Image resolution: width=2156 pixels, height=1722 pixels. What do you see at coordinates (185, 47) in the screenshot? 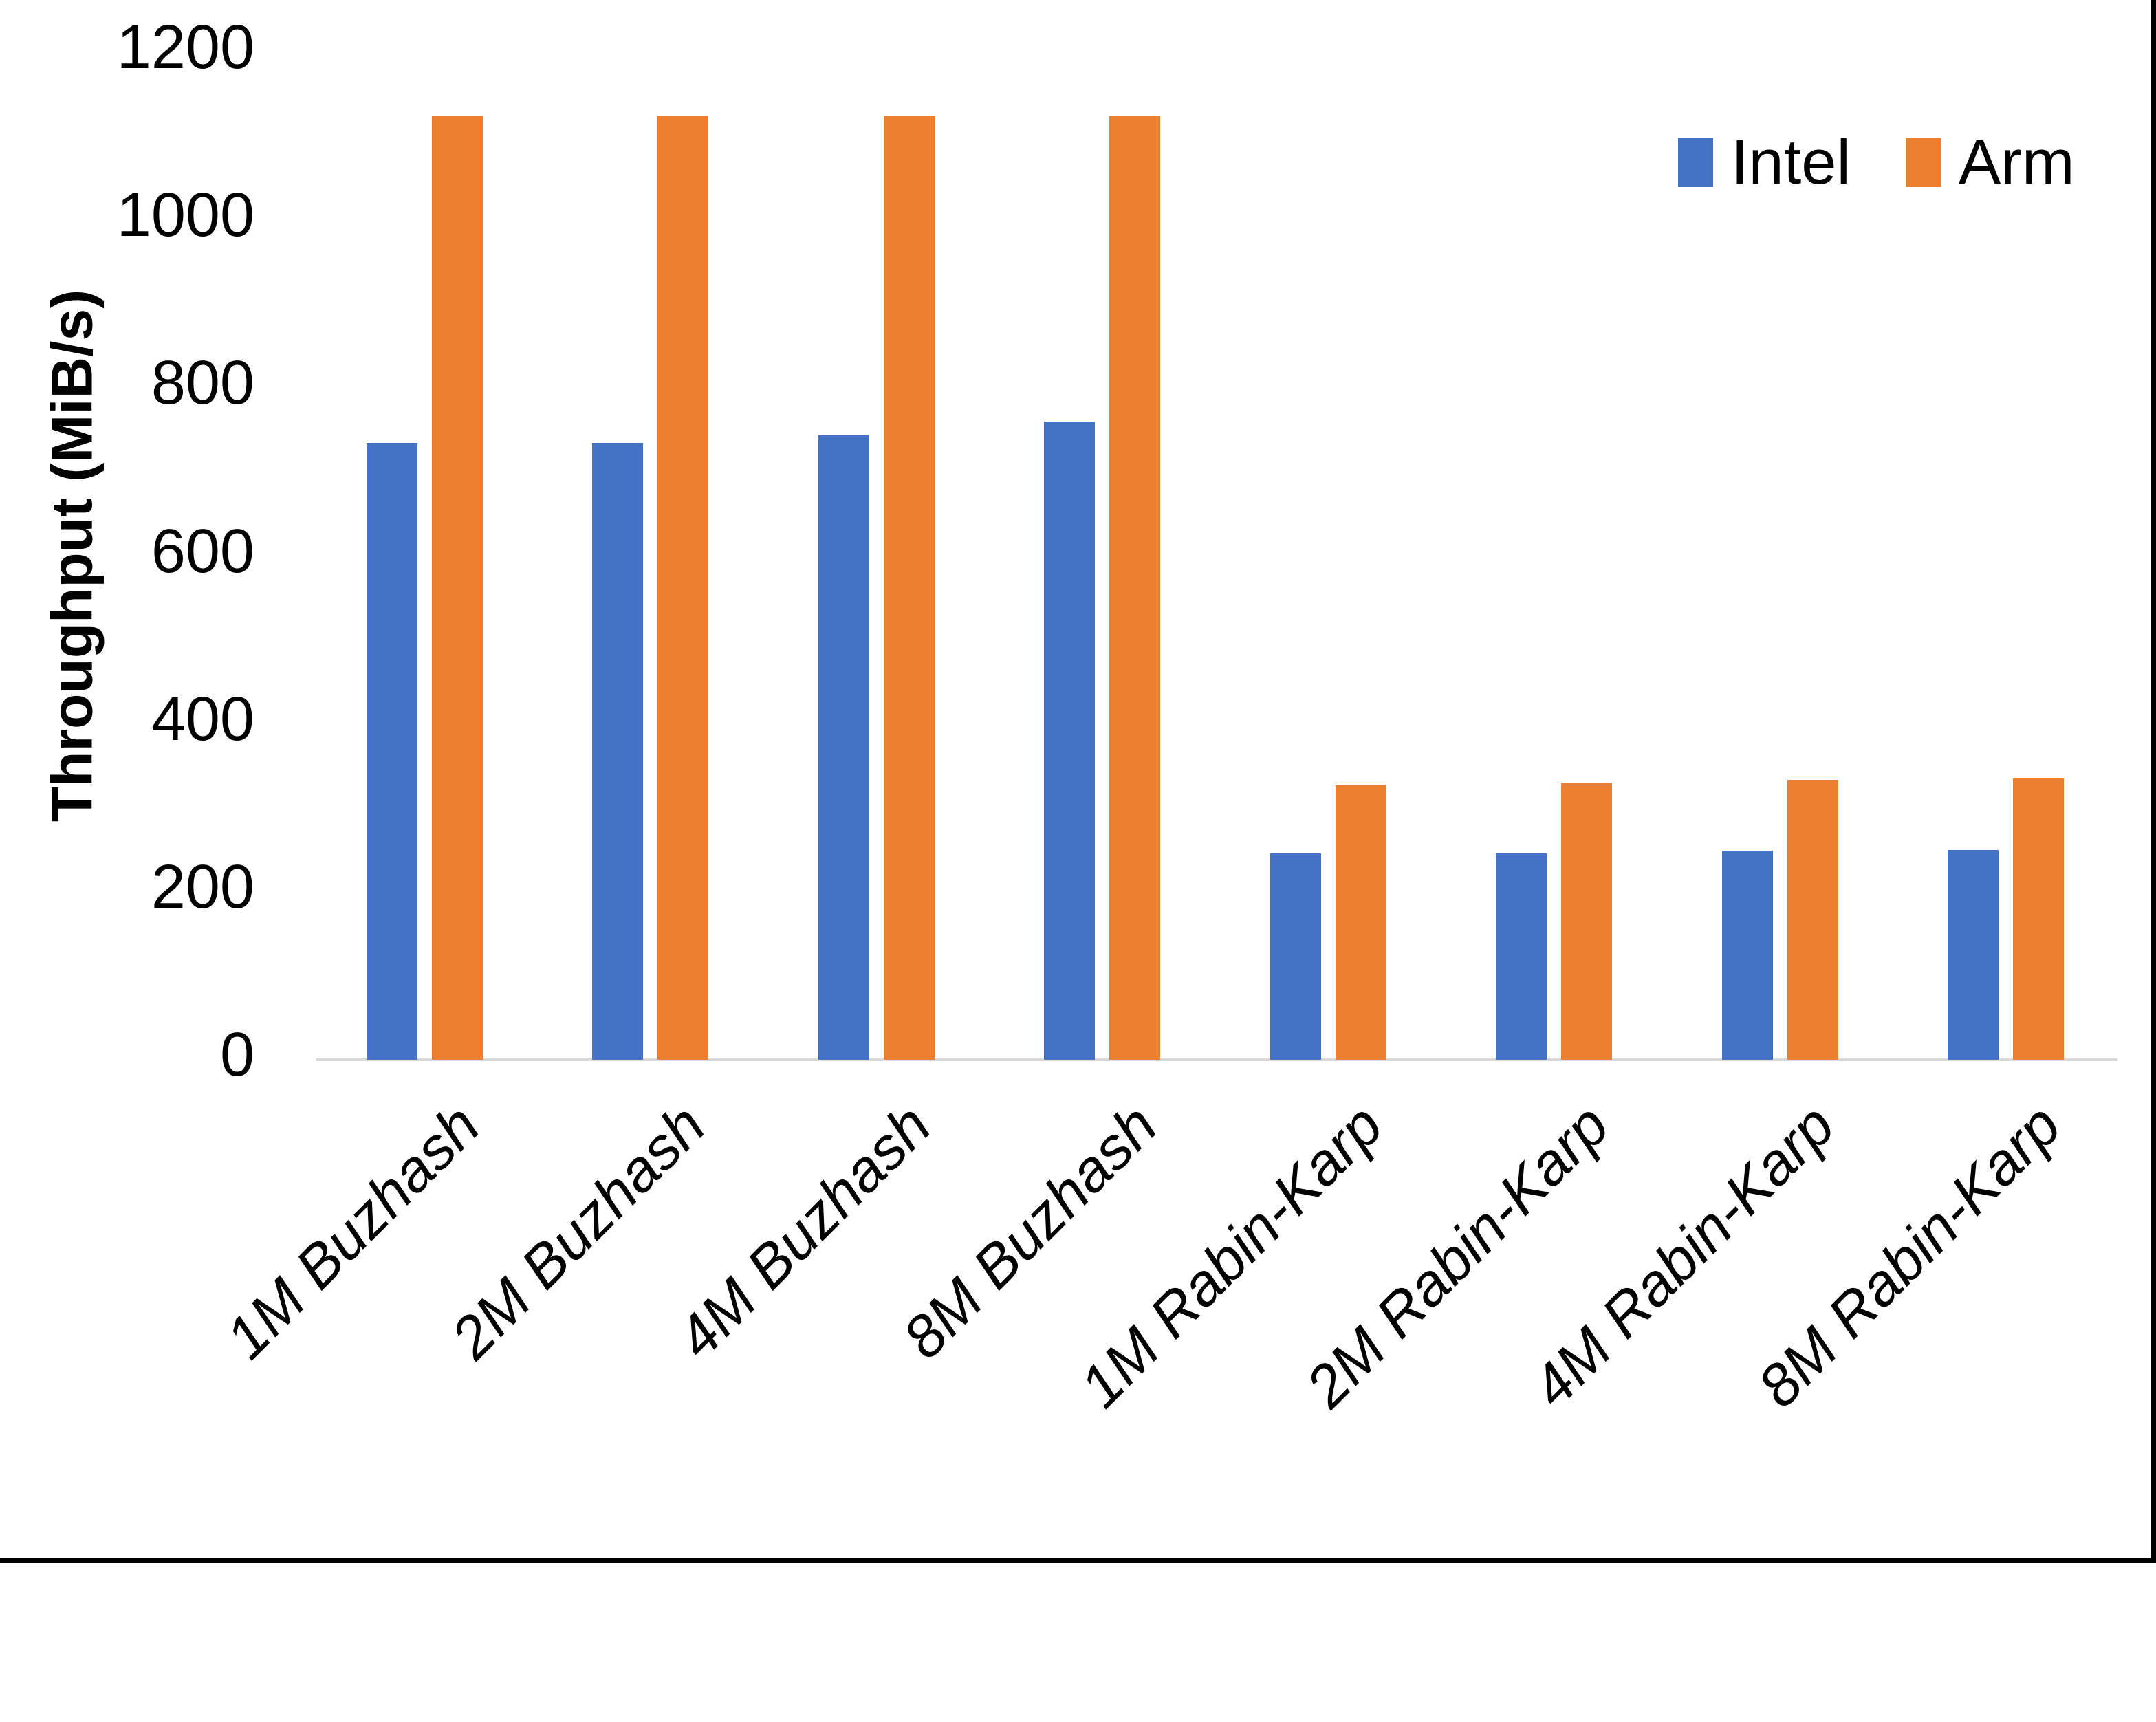
I see `y-tick-1200: 1200` at bounding box center [185, 47].